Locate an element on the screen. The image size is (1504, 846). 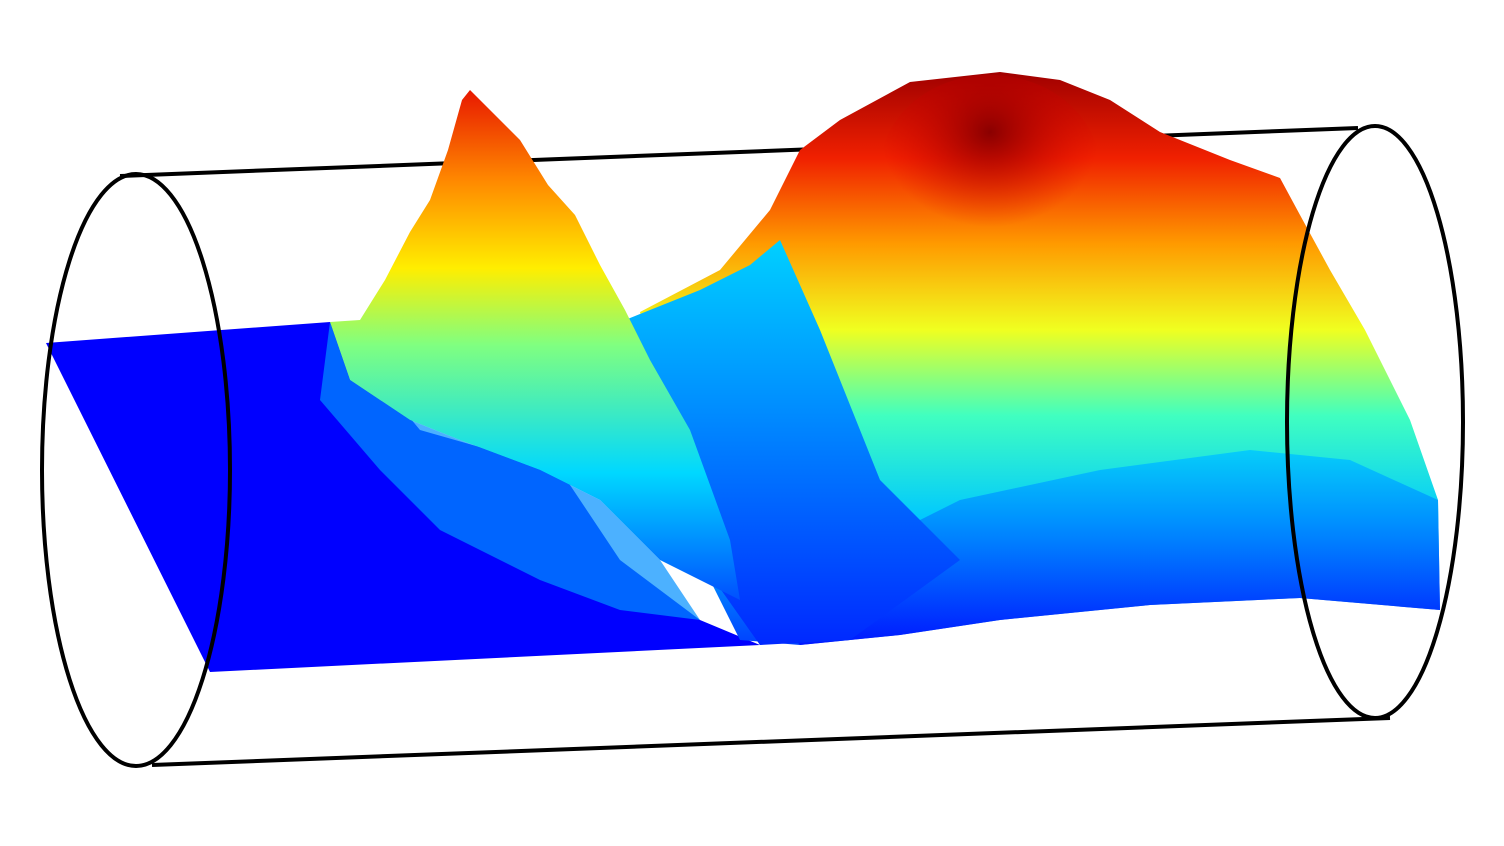
right-peak-core is located at coordinates (990, 170).